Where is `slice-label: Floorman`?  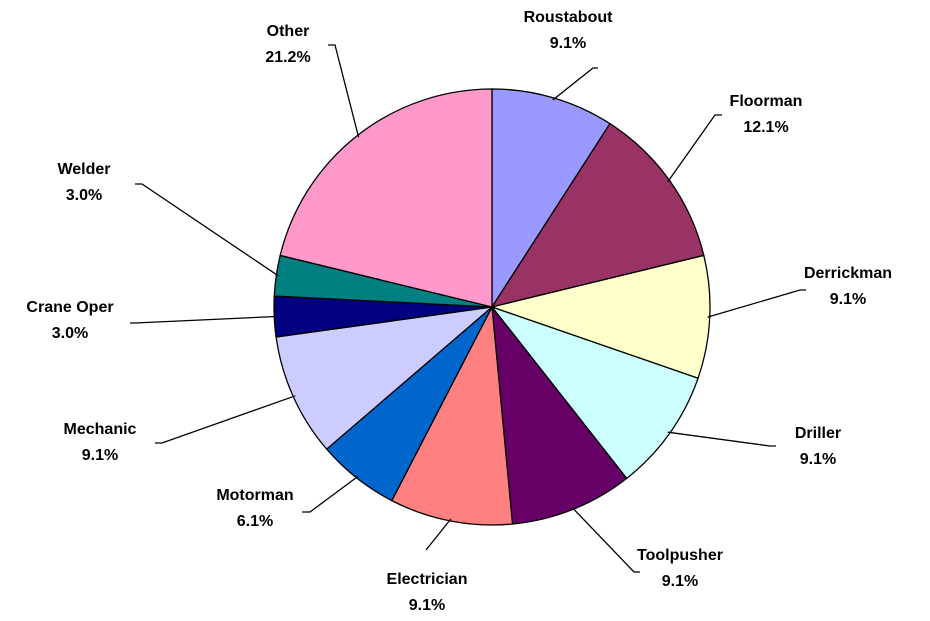
slice-label: Floorman is located at coordinates (766, 101).